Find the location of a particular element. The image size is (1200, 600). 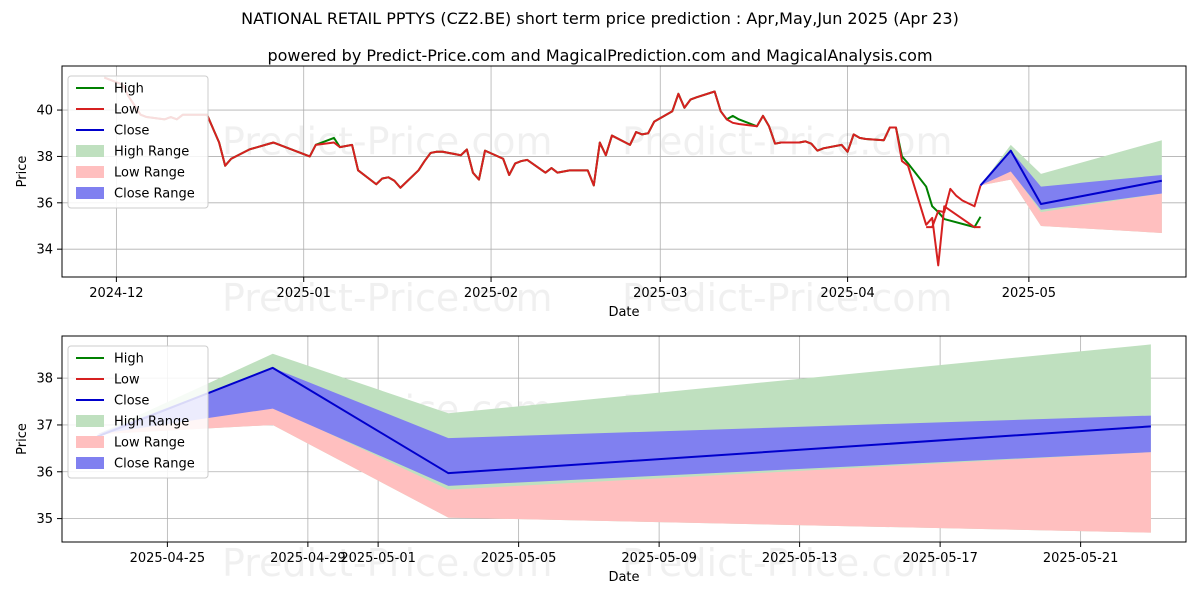

y-tick-label: 34 is located at coordinates (44, 250).